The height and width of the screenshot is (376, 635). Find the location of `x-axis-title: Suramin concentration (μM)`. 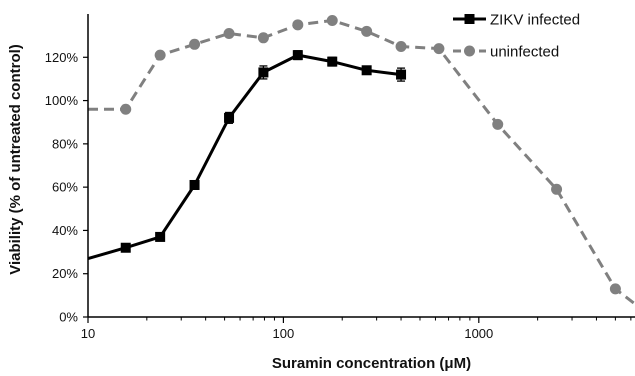

x-axis-title: Suramin concentration (μM) is located at coordinates (371, 363).